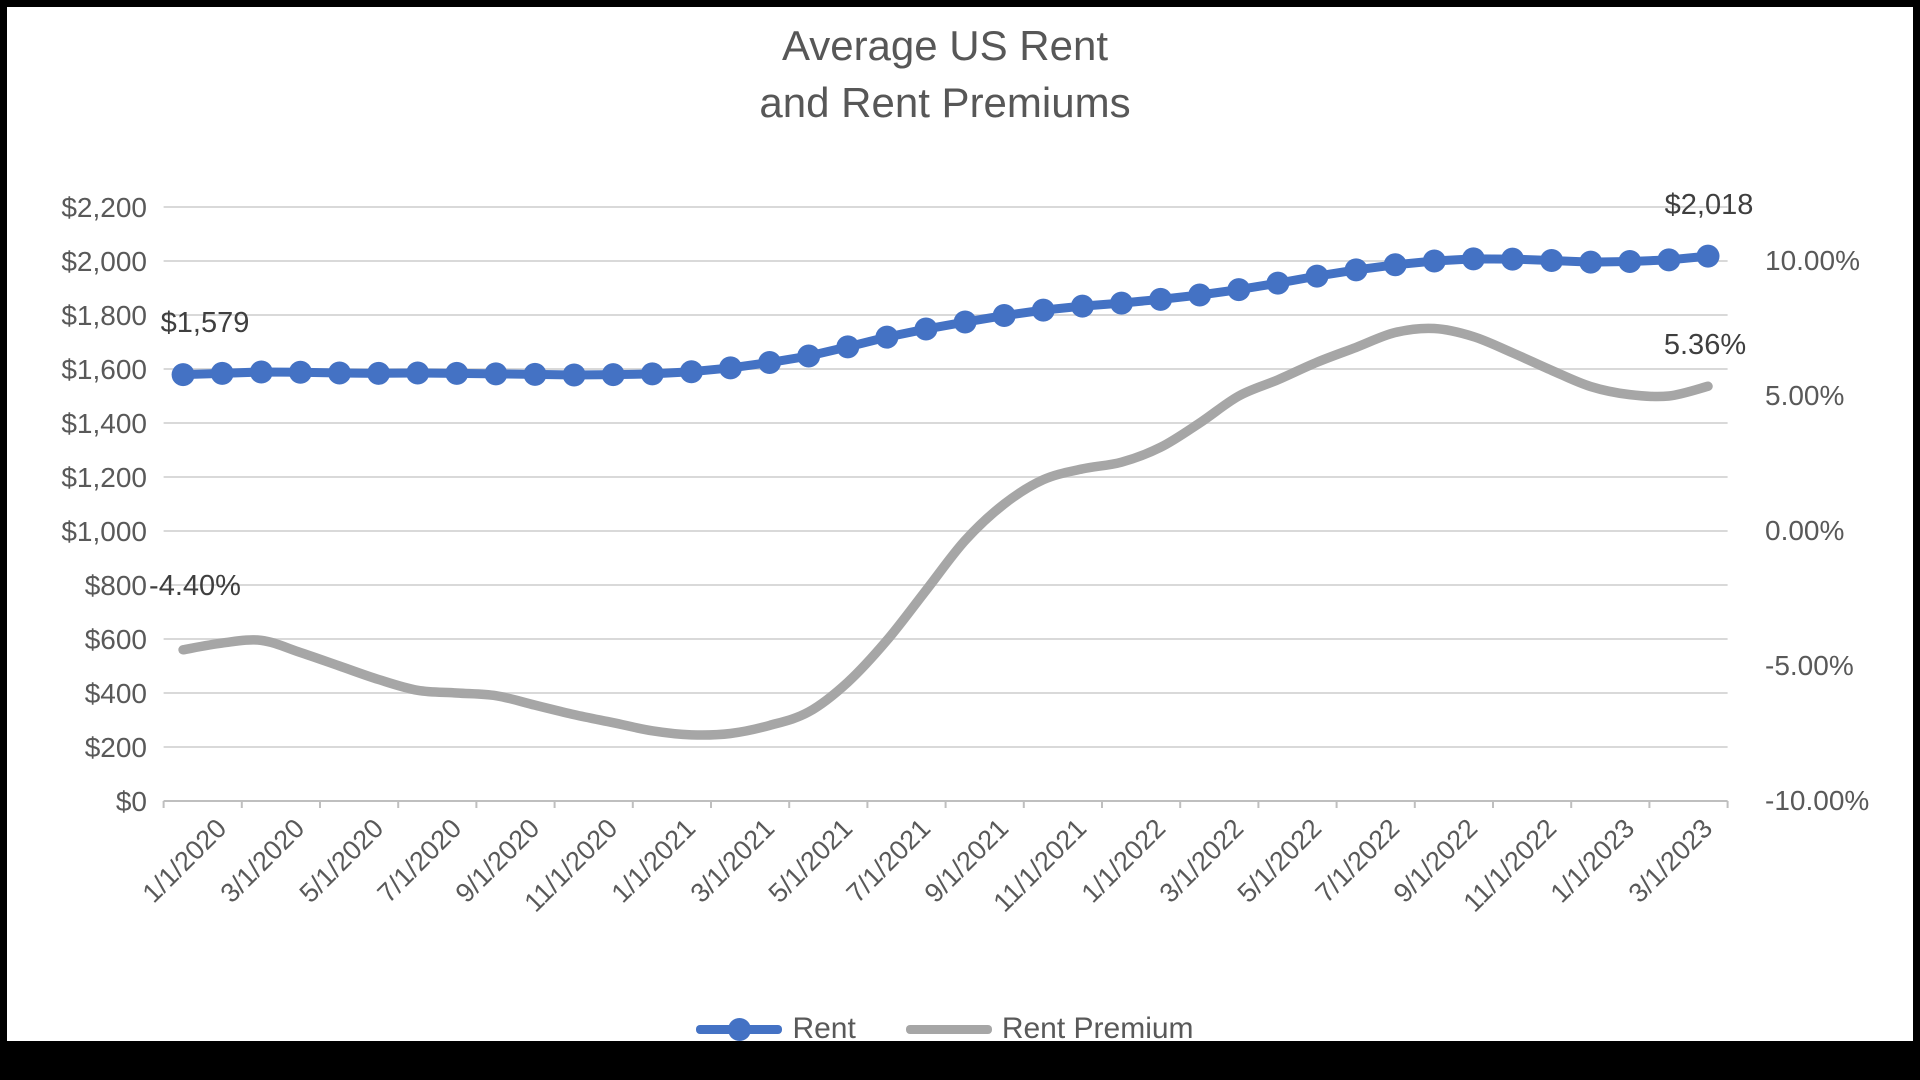 This screenshot has height=1080, width=1920. What do you see at coordinates (945, 74) in the screenshot?
I see `chart-title: Average US Rent and Rent Premiums` at bounding box center [945, 74].